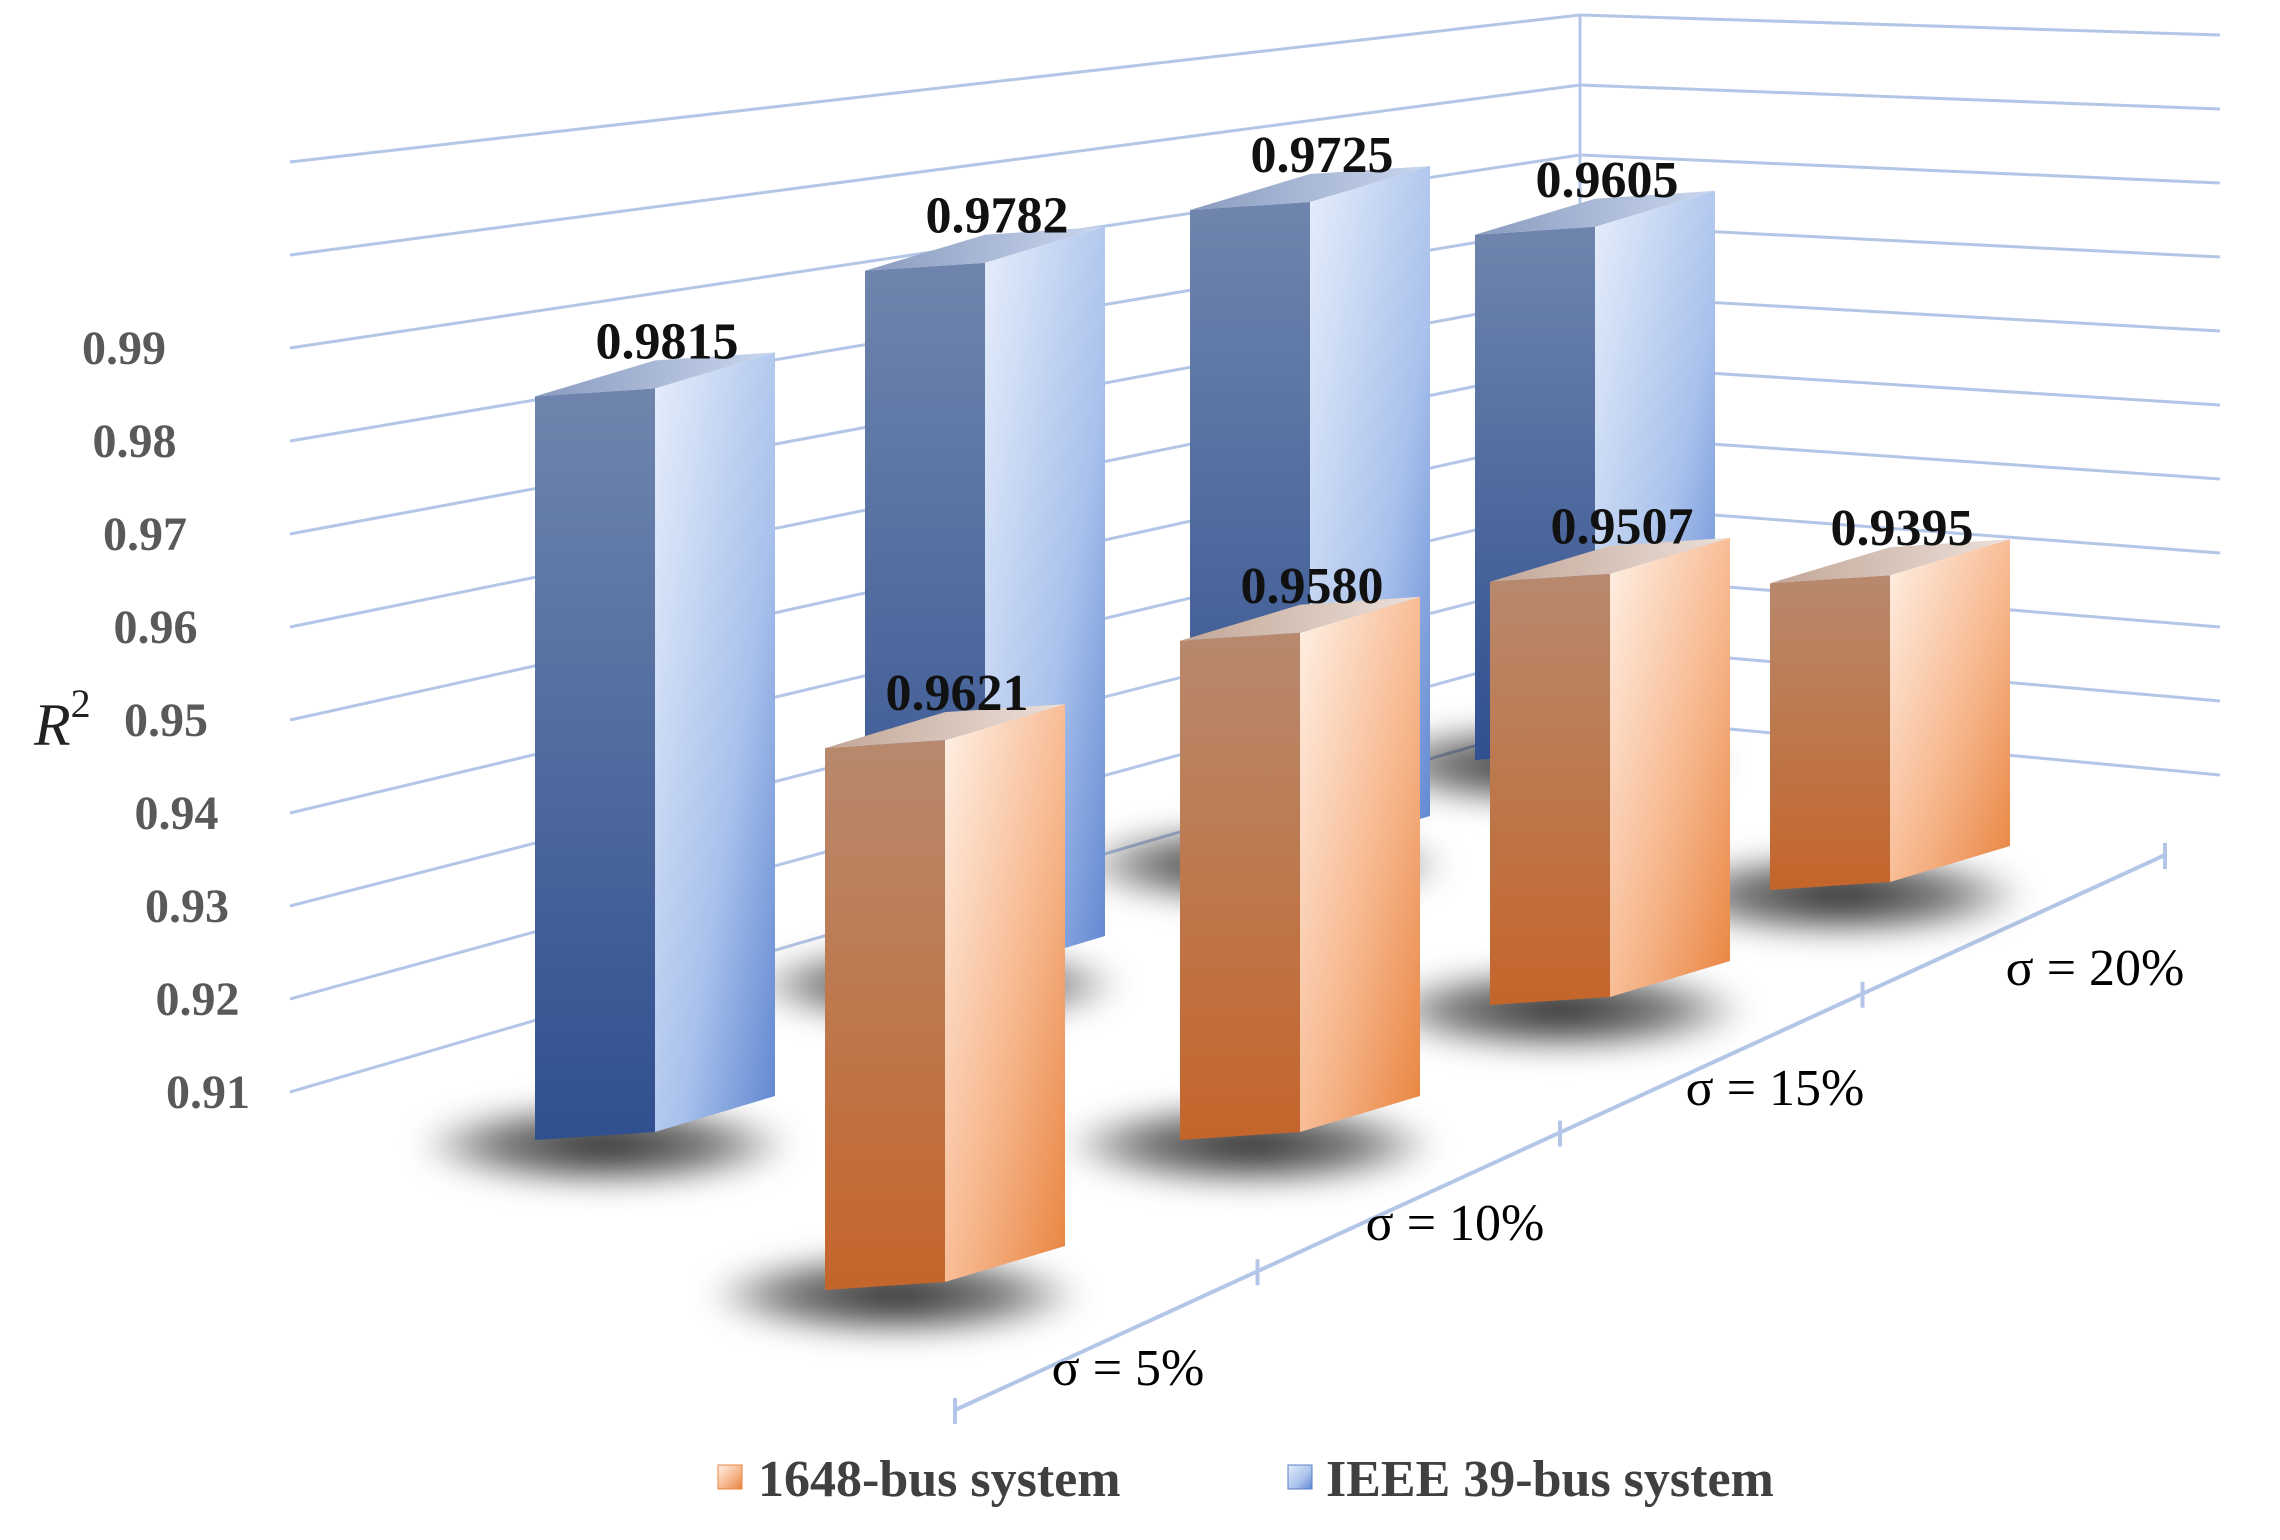 The height and width of the screenshot is (1540, 2280). I want to click on y-tick-label: 0.94, so click(177, 813).